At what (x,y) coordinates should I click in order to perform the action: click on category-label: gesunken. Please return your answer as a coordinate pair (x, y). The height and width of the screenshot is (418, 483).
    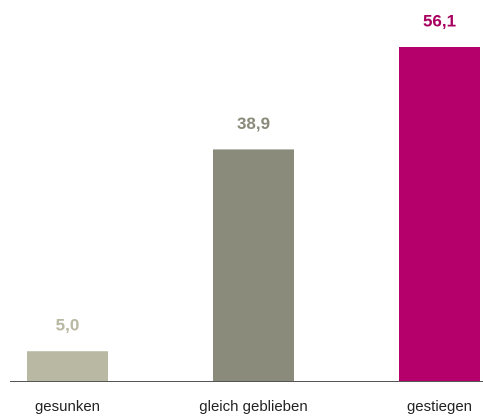
    Looking at the image, I should click on (67, 406).